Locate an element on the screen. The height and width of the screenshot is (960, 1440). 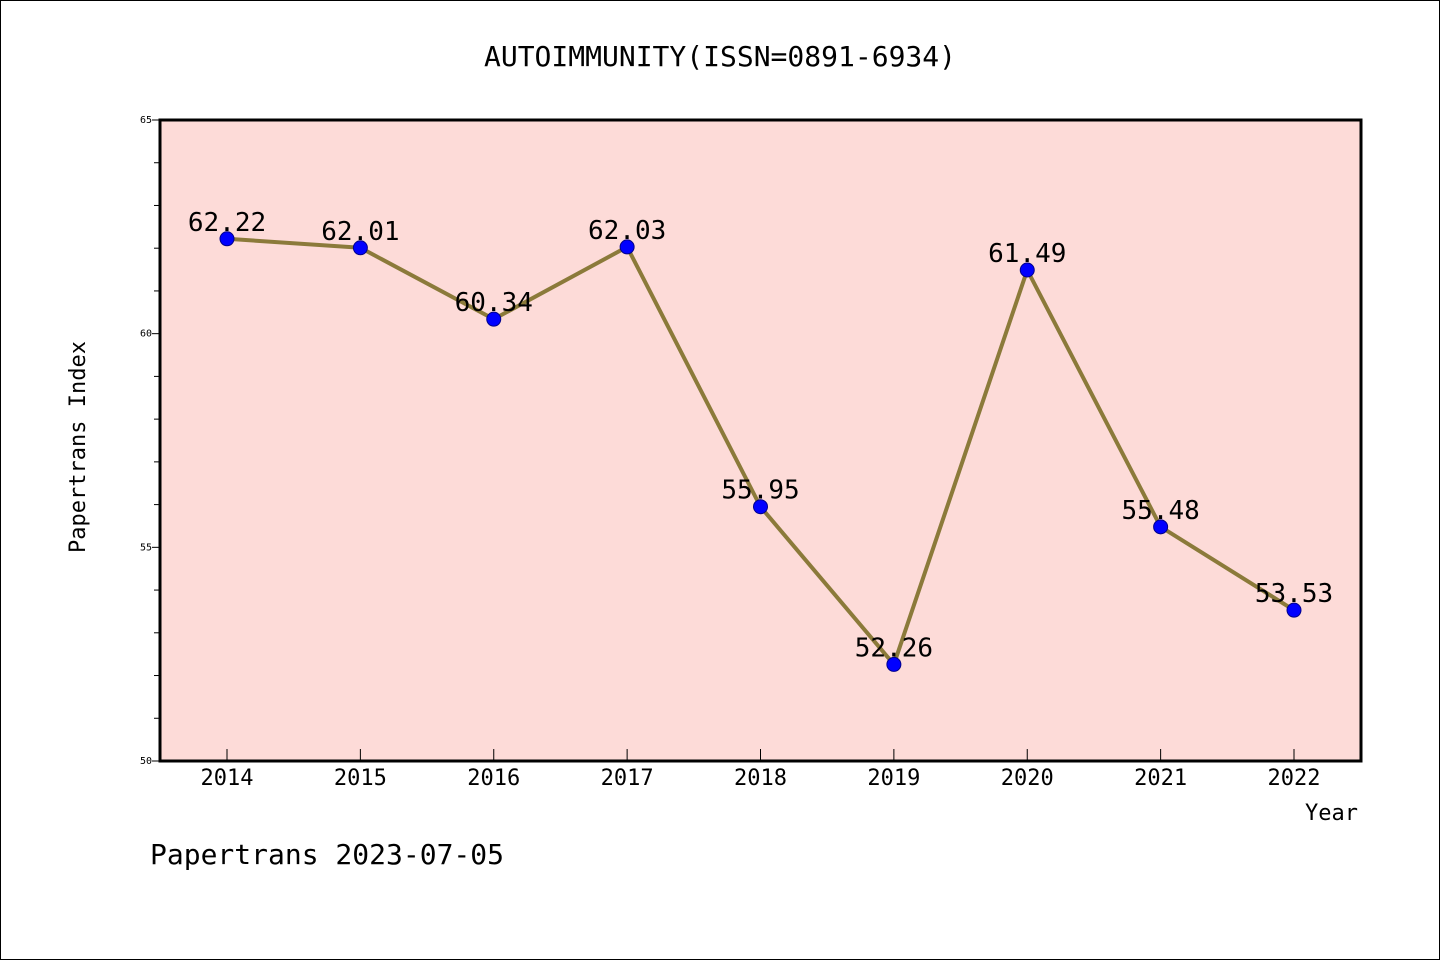
x-tick-label: 2017 is located at coordinates (627, 778).